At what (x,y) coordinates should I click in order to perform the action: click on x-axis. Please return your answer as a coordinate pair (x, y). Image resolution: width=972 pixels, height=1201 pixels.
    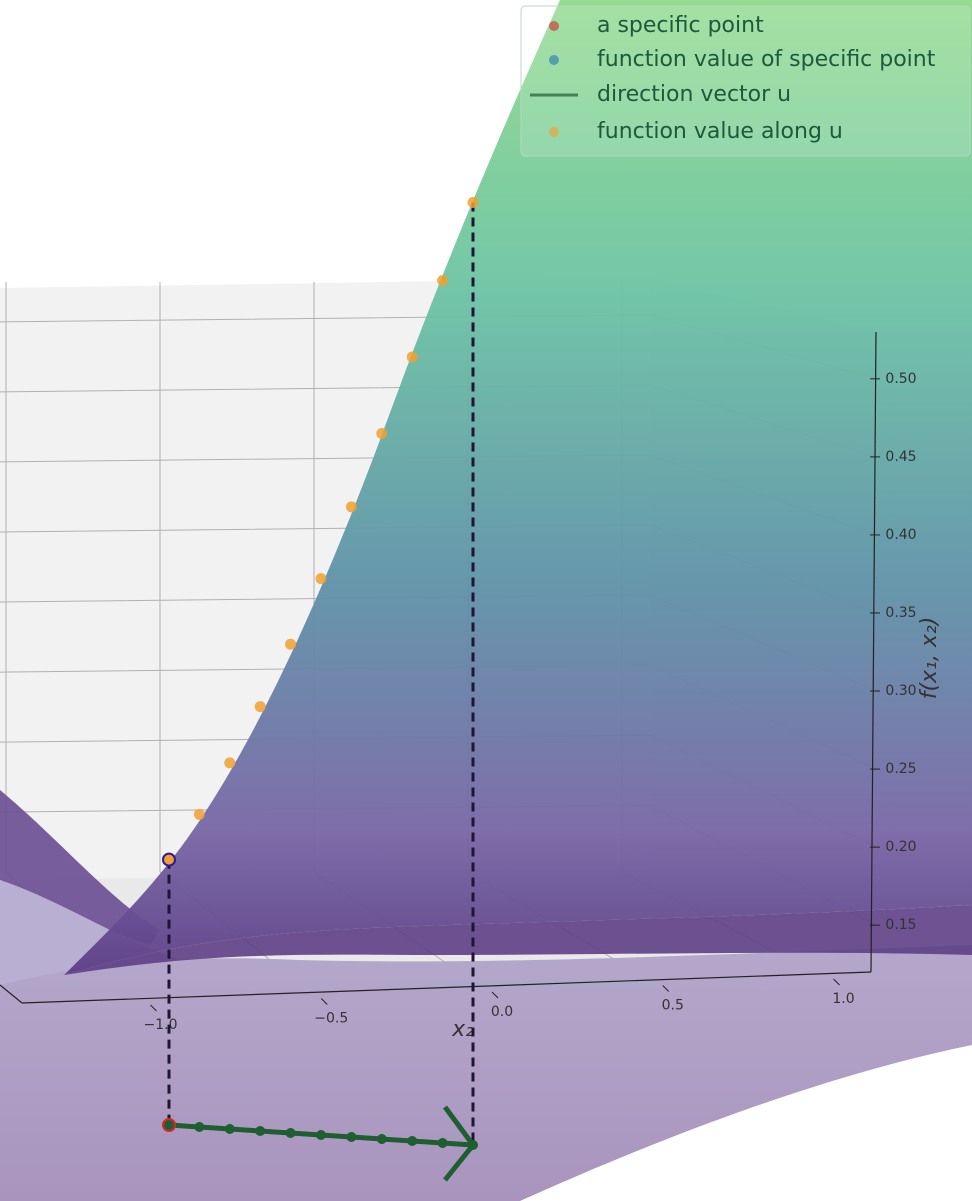
    Looking at the image, I should click on (446, 987).